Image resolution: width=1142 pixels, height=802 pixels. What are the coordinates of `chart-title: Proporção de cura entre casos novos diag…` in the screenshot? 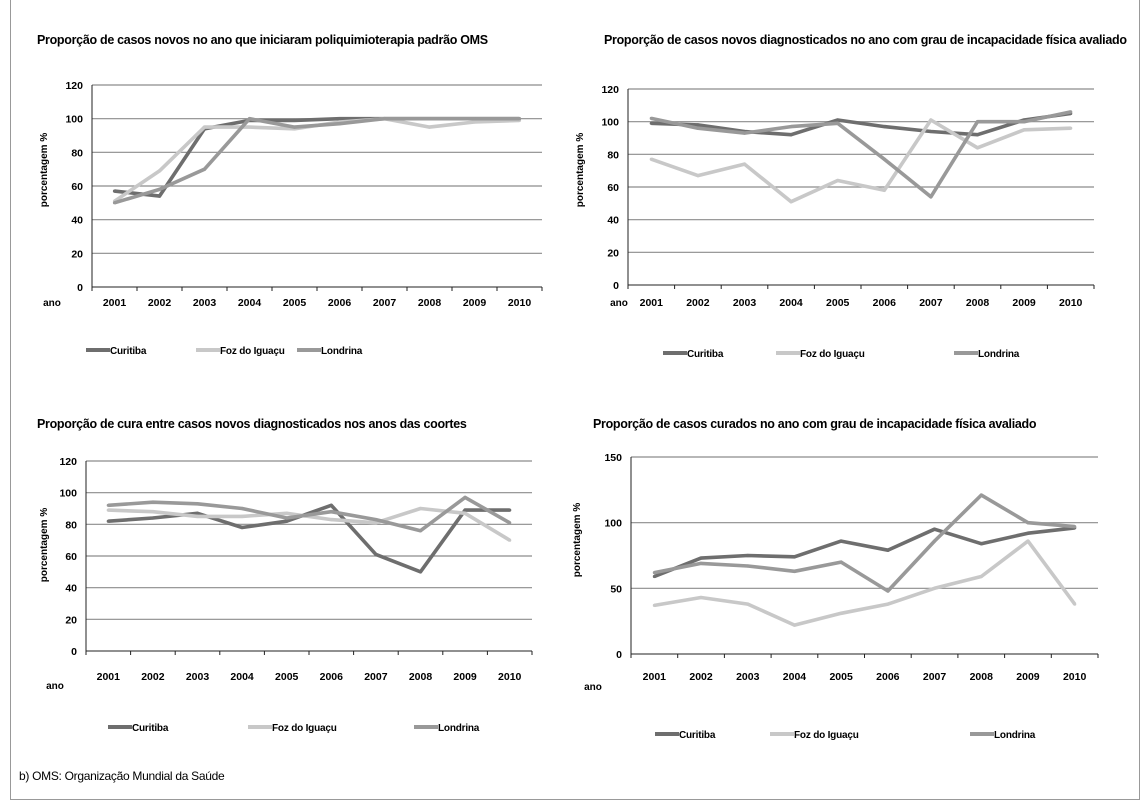 It's located at (252, 424).